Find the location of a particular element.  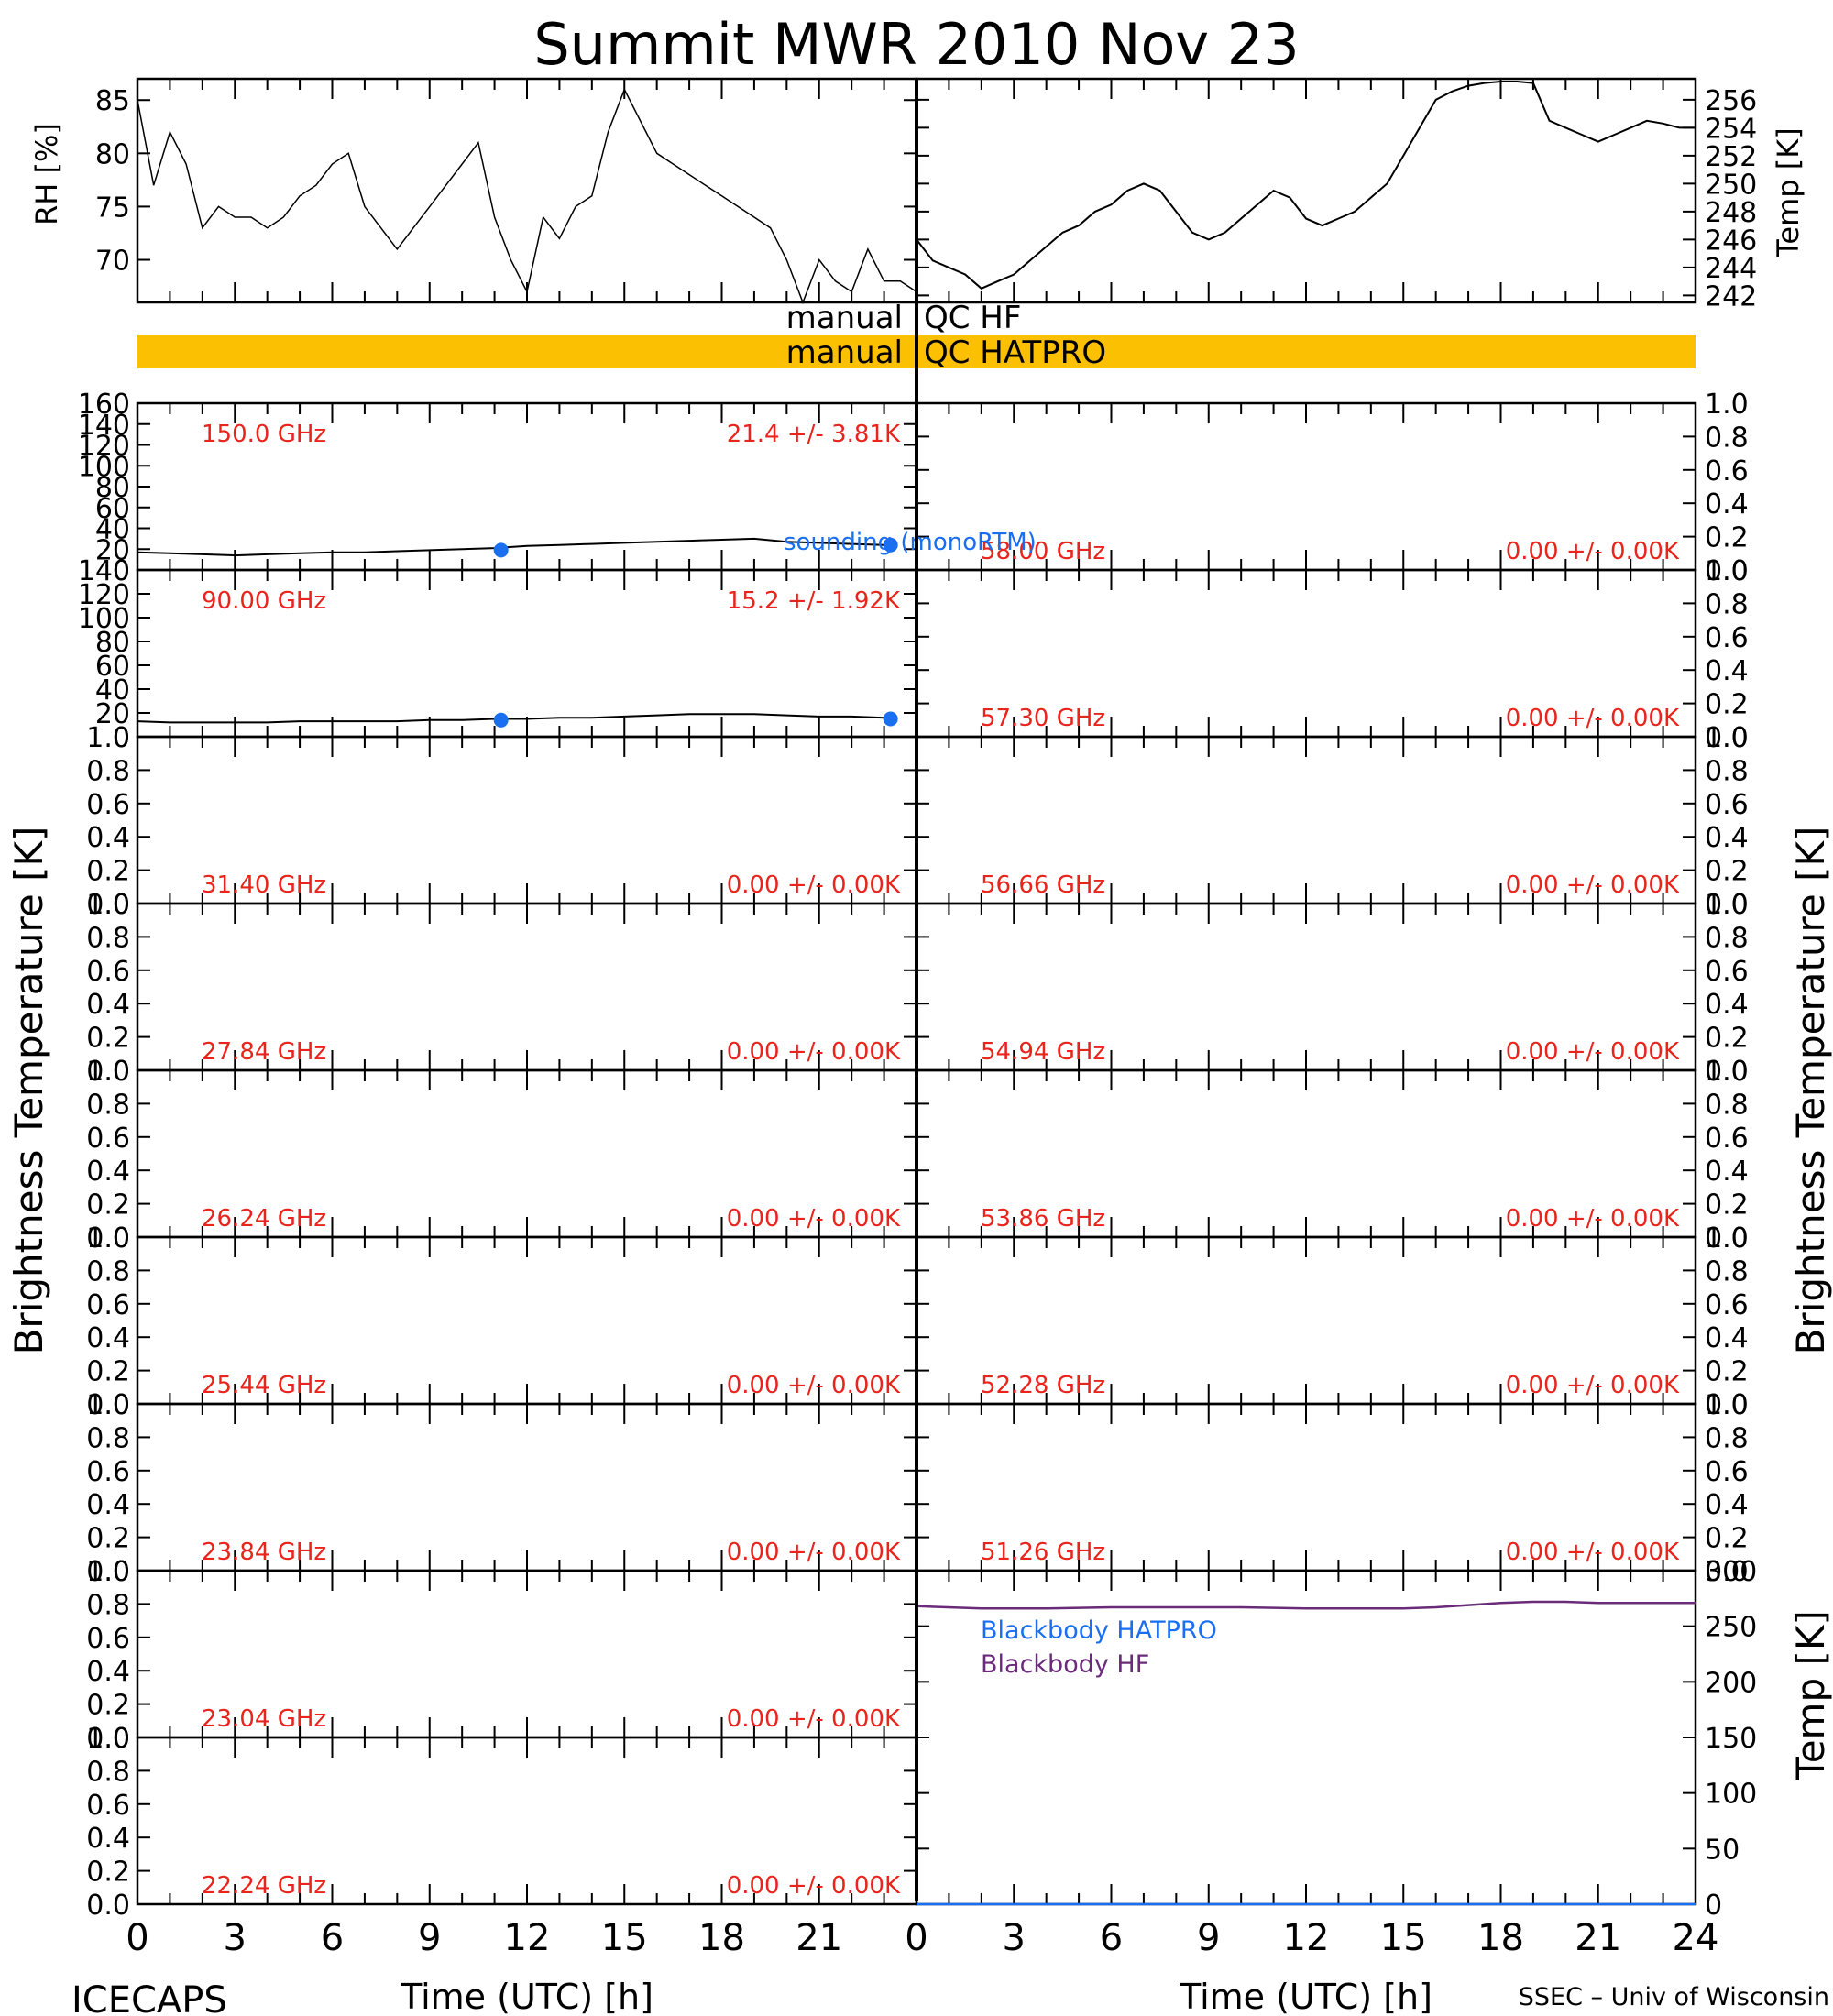

rh-ytick-label: 80 is located at coordinates (112, 154).